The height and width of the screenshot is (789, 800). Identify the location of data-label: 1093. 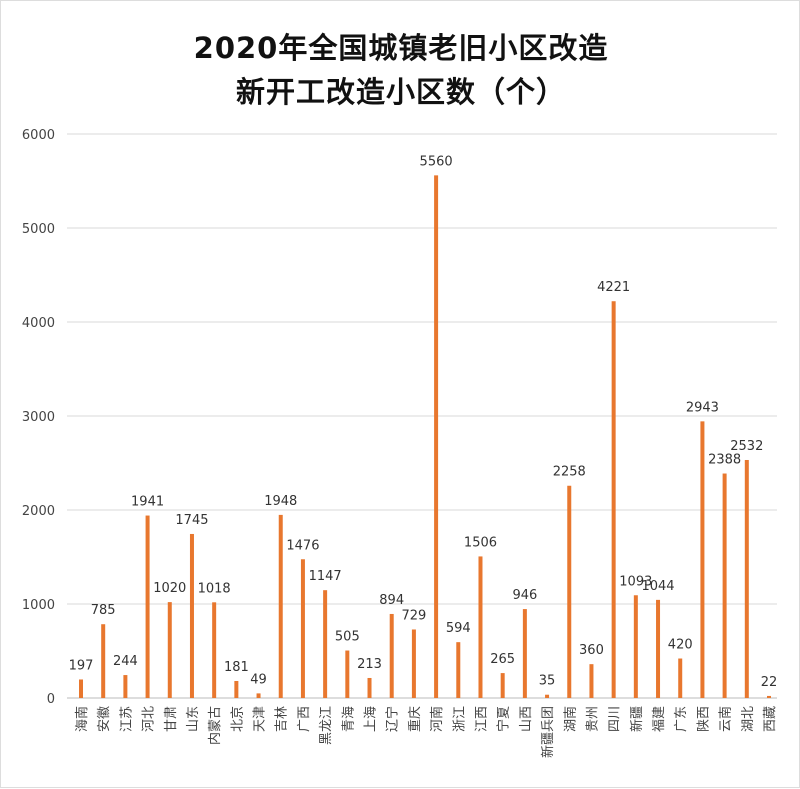
(635, 581).